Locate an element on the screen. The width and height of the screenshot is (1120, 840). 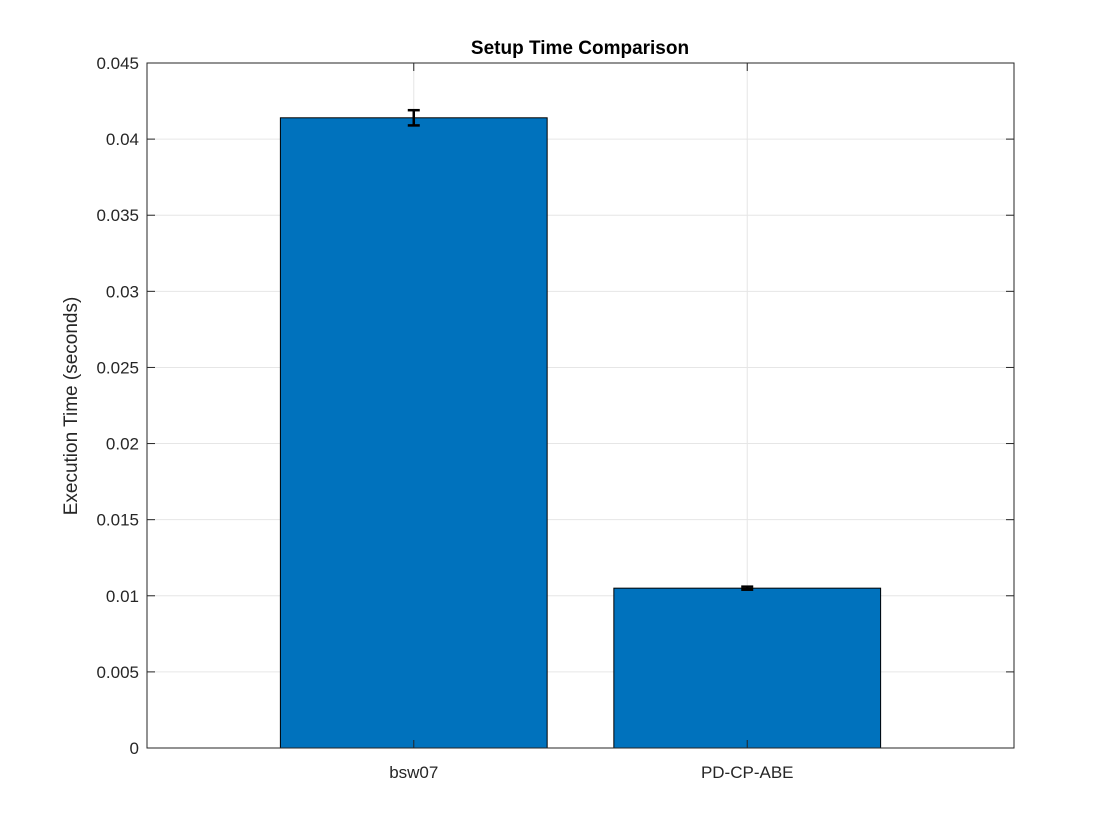
chart-title: Setup Time Comparison is located at coordinates (580, 48).